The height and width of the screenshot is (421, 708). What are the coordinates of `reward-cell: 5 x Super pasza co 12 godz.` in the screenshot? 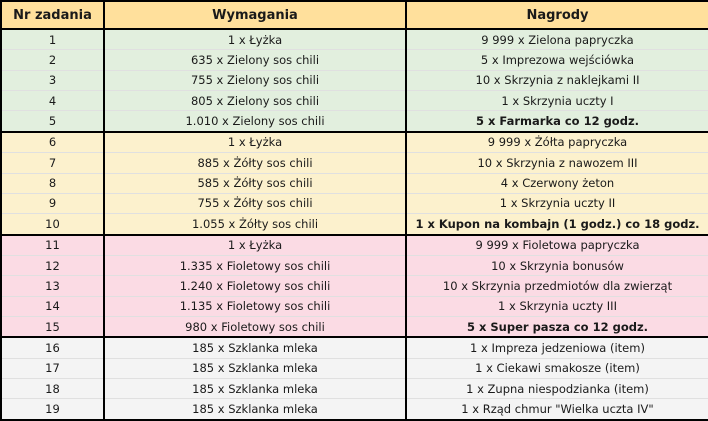 It's located at (556, 326).